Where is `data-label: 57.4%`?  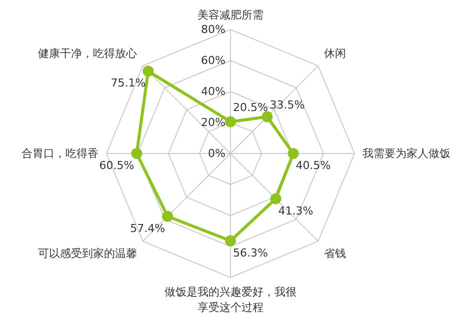
data-label: 57.4% is located at coordinates (148, 228).